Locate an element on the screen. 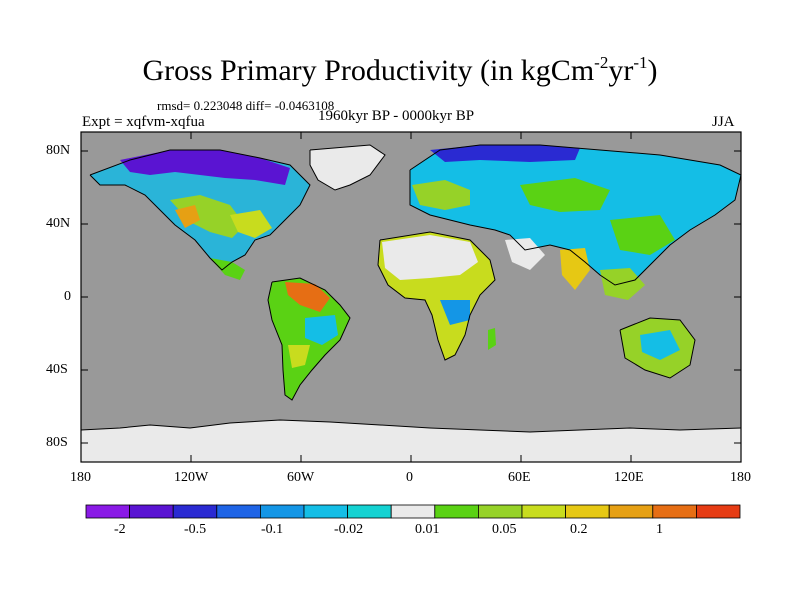  china-green is located at coordinates (642, 235).